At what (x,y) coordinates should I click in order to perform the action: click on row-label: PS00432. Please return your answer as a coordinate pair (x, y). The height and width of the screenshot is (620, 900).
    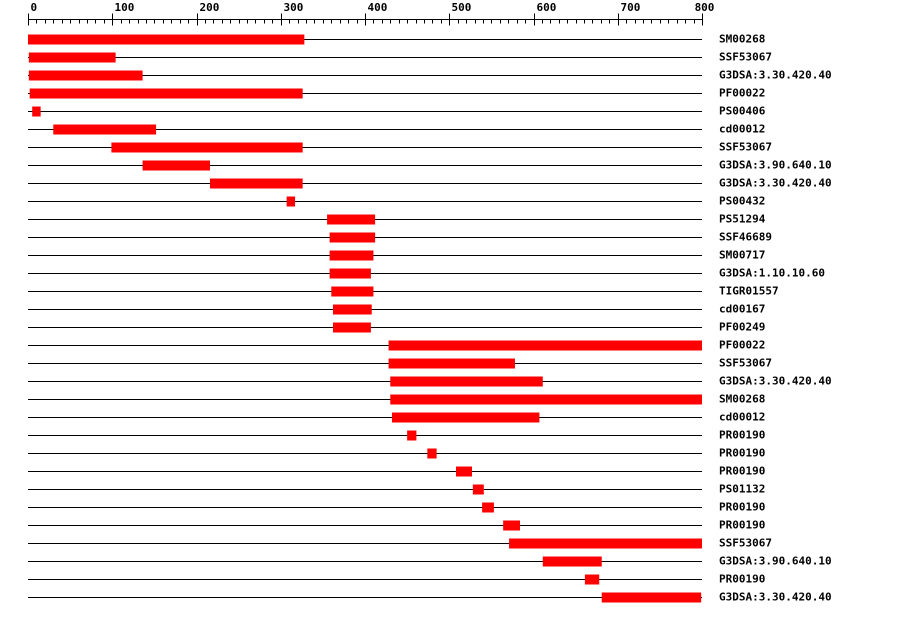
    Looking at the image, I should click on (742, 201).